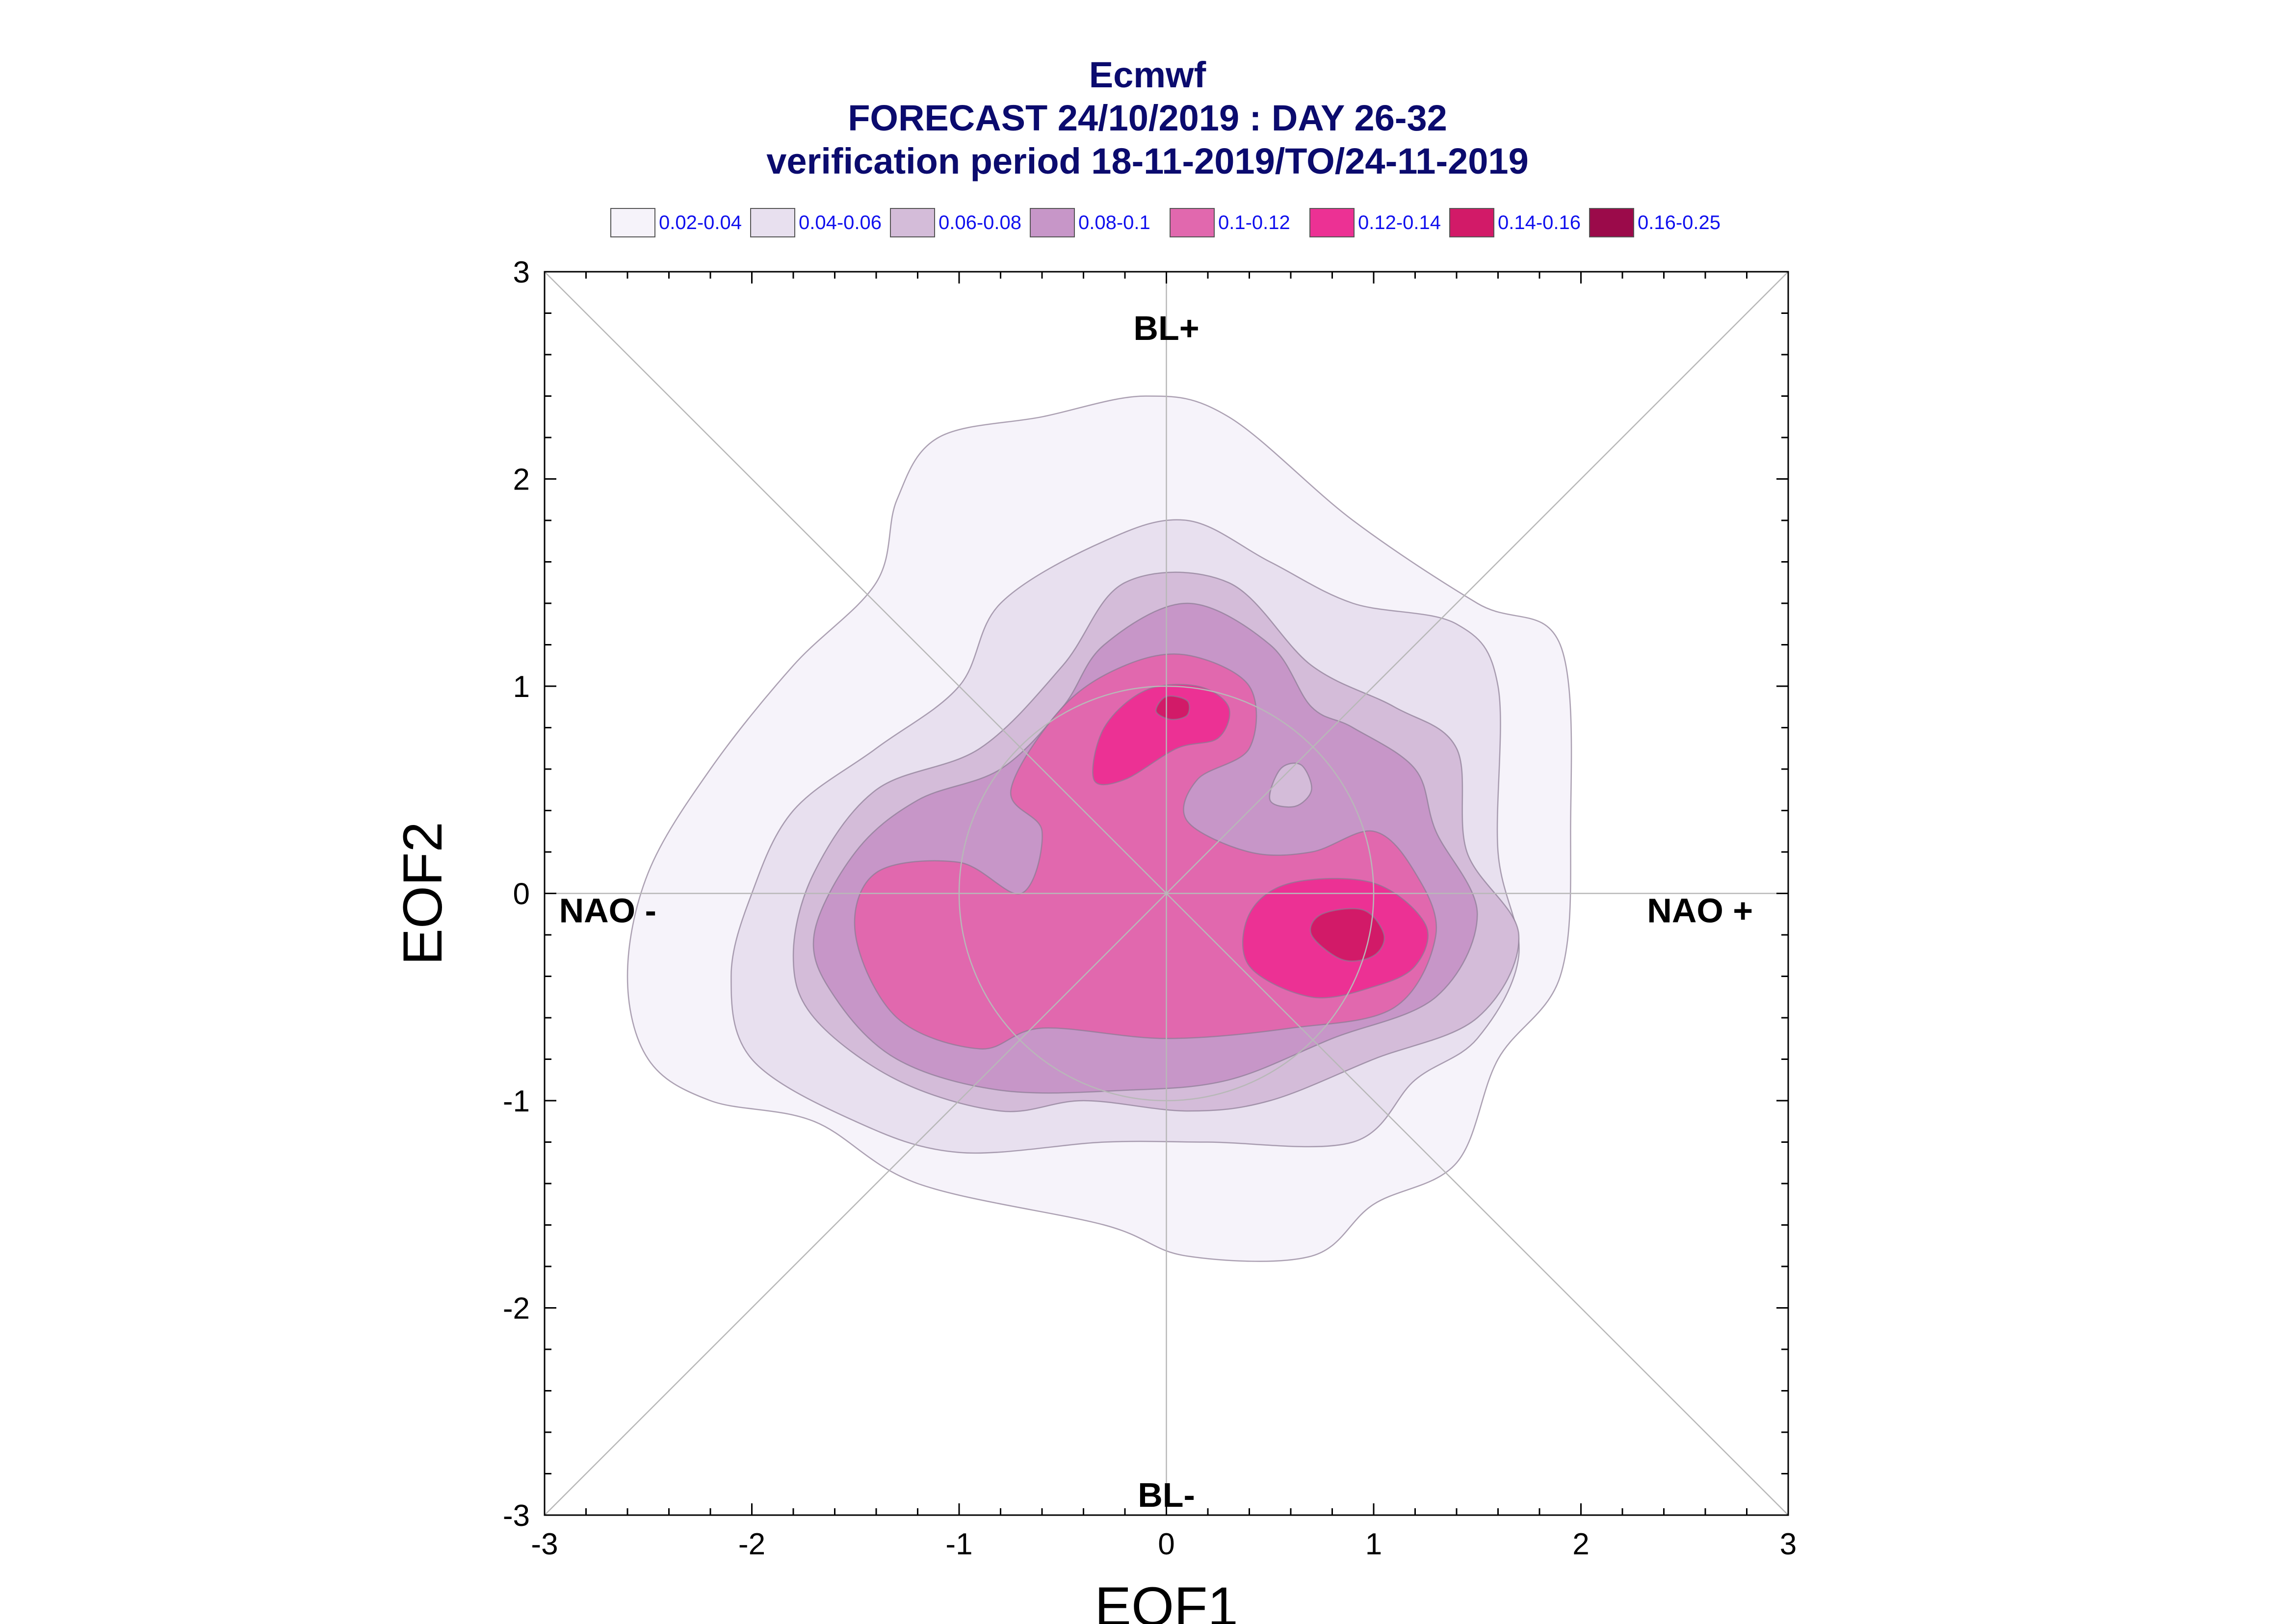  I want to click on reference-circle, so click(1166, 893).